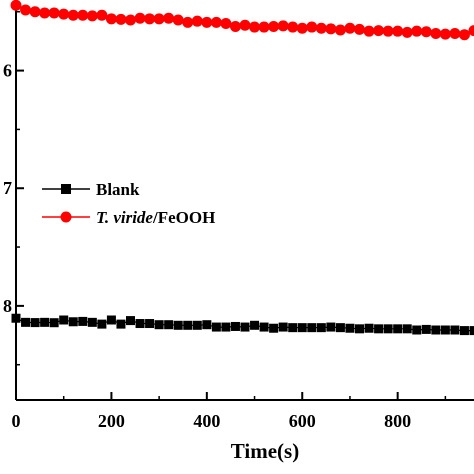 The height and width of the screenshot is (474, 474). What do you see at coordinates (66, 217) in the screenshot?
I see `legend-marker-tviride` at bounding box center [66, 217].